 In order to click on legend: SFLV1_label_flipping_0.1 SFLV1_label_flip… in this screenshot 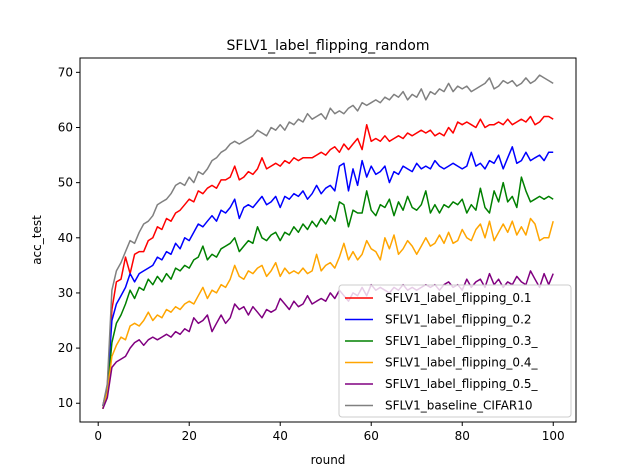, I will do `click(455, 351)`.